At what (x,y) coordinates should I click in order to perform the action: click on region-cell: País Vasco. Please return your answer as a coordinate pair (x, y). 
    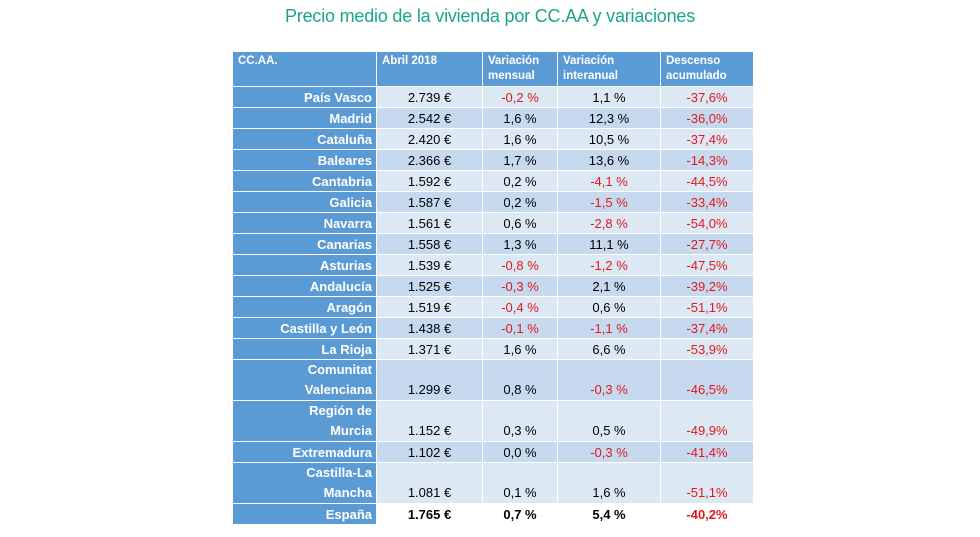
    Looking at the image, I should click on (304, 97).